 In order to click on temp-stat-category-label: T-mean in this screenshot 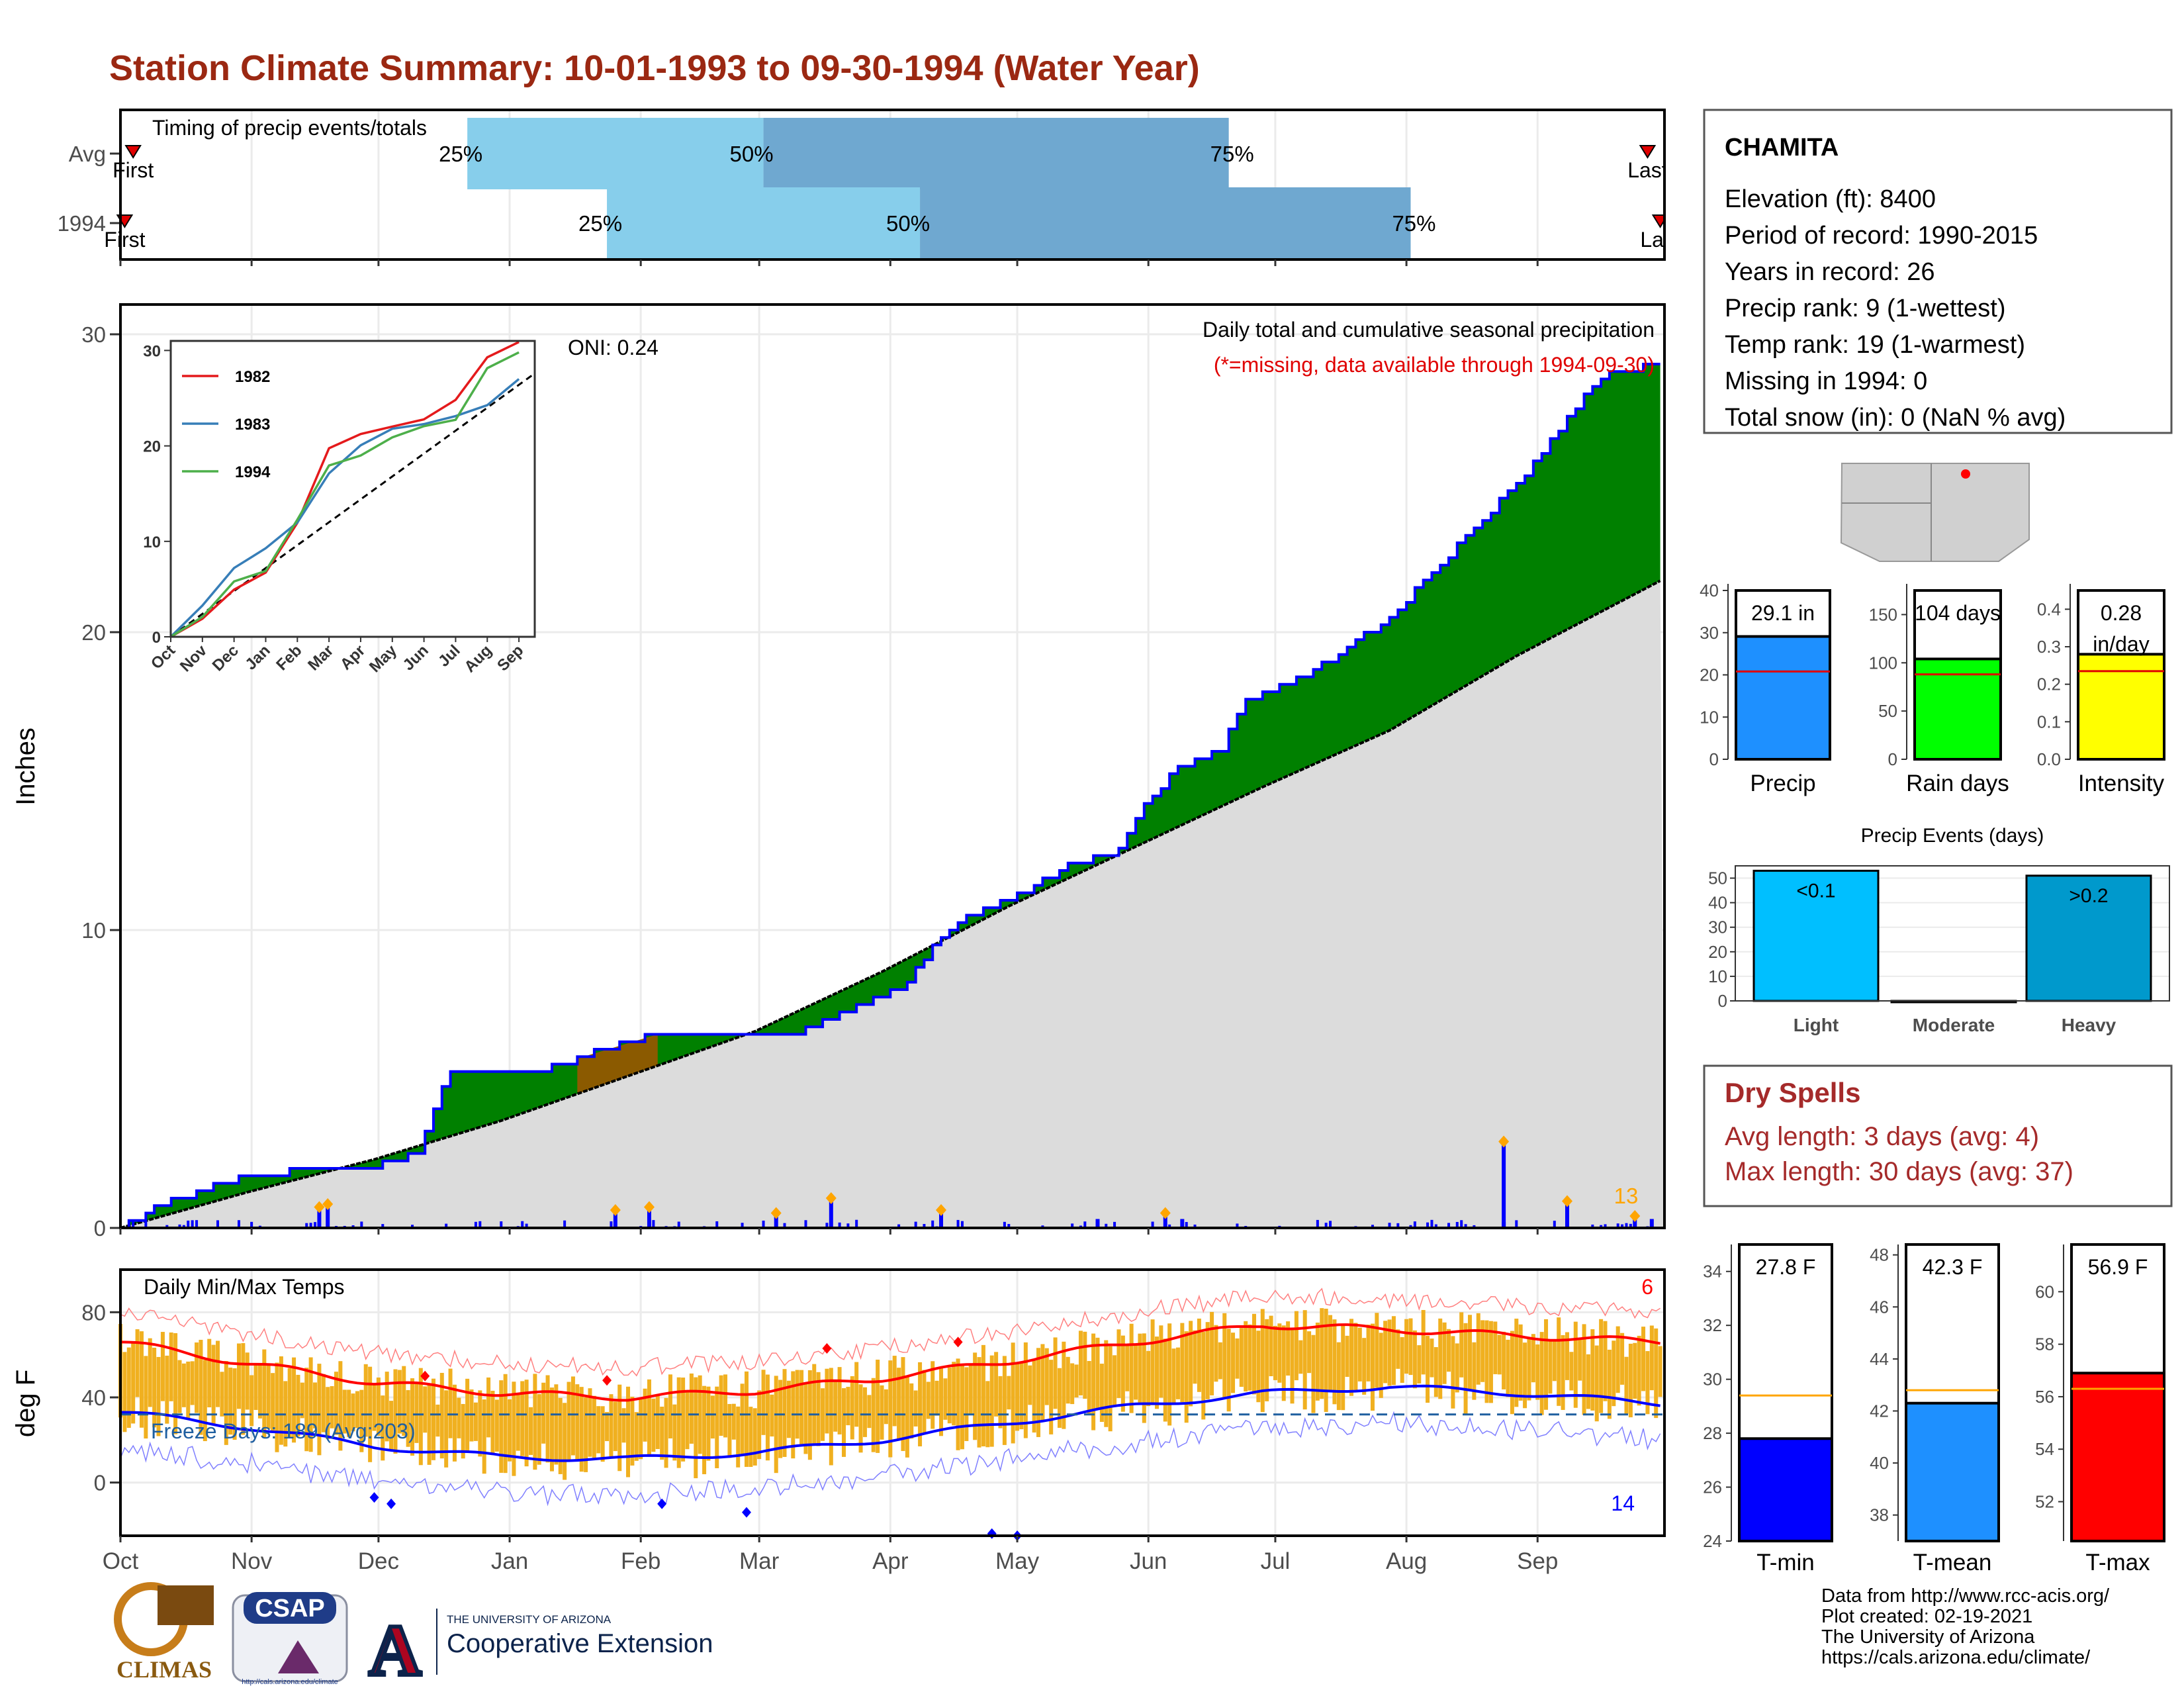, I will do `click(1952, 1562)`.